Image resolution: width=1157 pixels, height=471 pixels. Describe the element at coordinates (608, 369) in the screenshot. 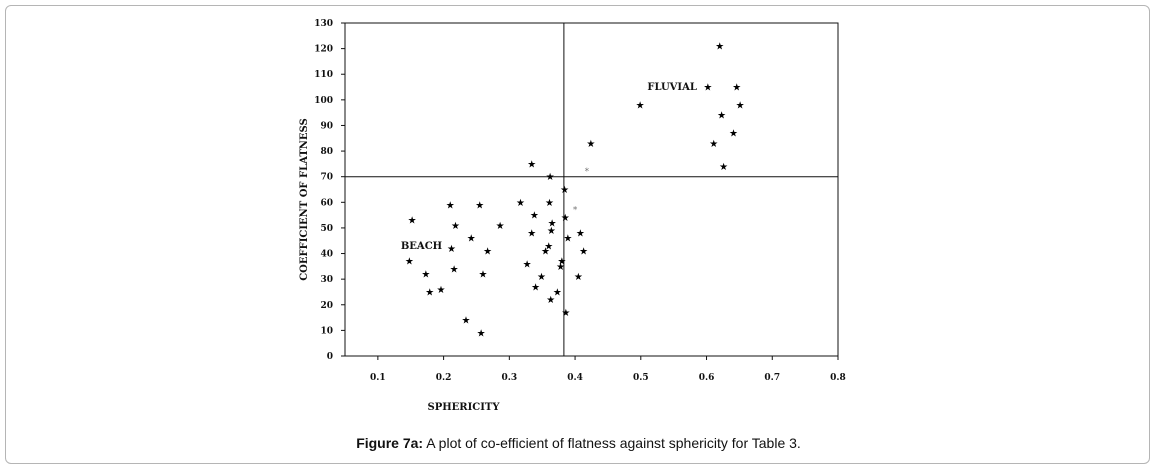

I see `x-axis-ticks: 0.1 0.2 0.3 0.4 0.5 0.6 0.7 0.8` at that location.